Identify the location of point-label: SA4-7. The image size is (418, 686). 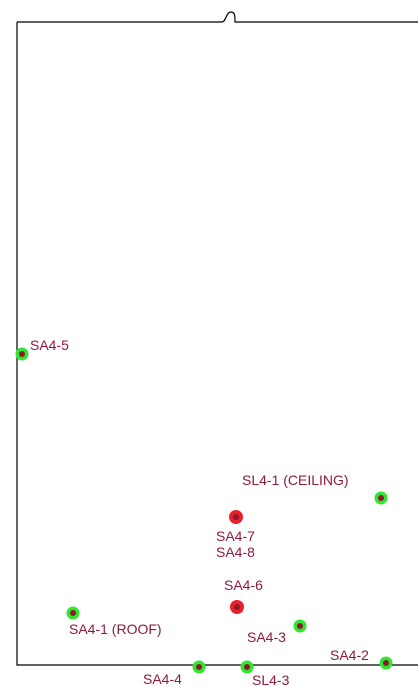
(235, 536).